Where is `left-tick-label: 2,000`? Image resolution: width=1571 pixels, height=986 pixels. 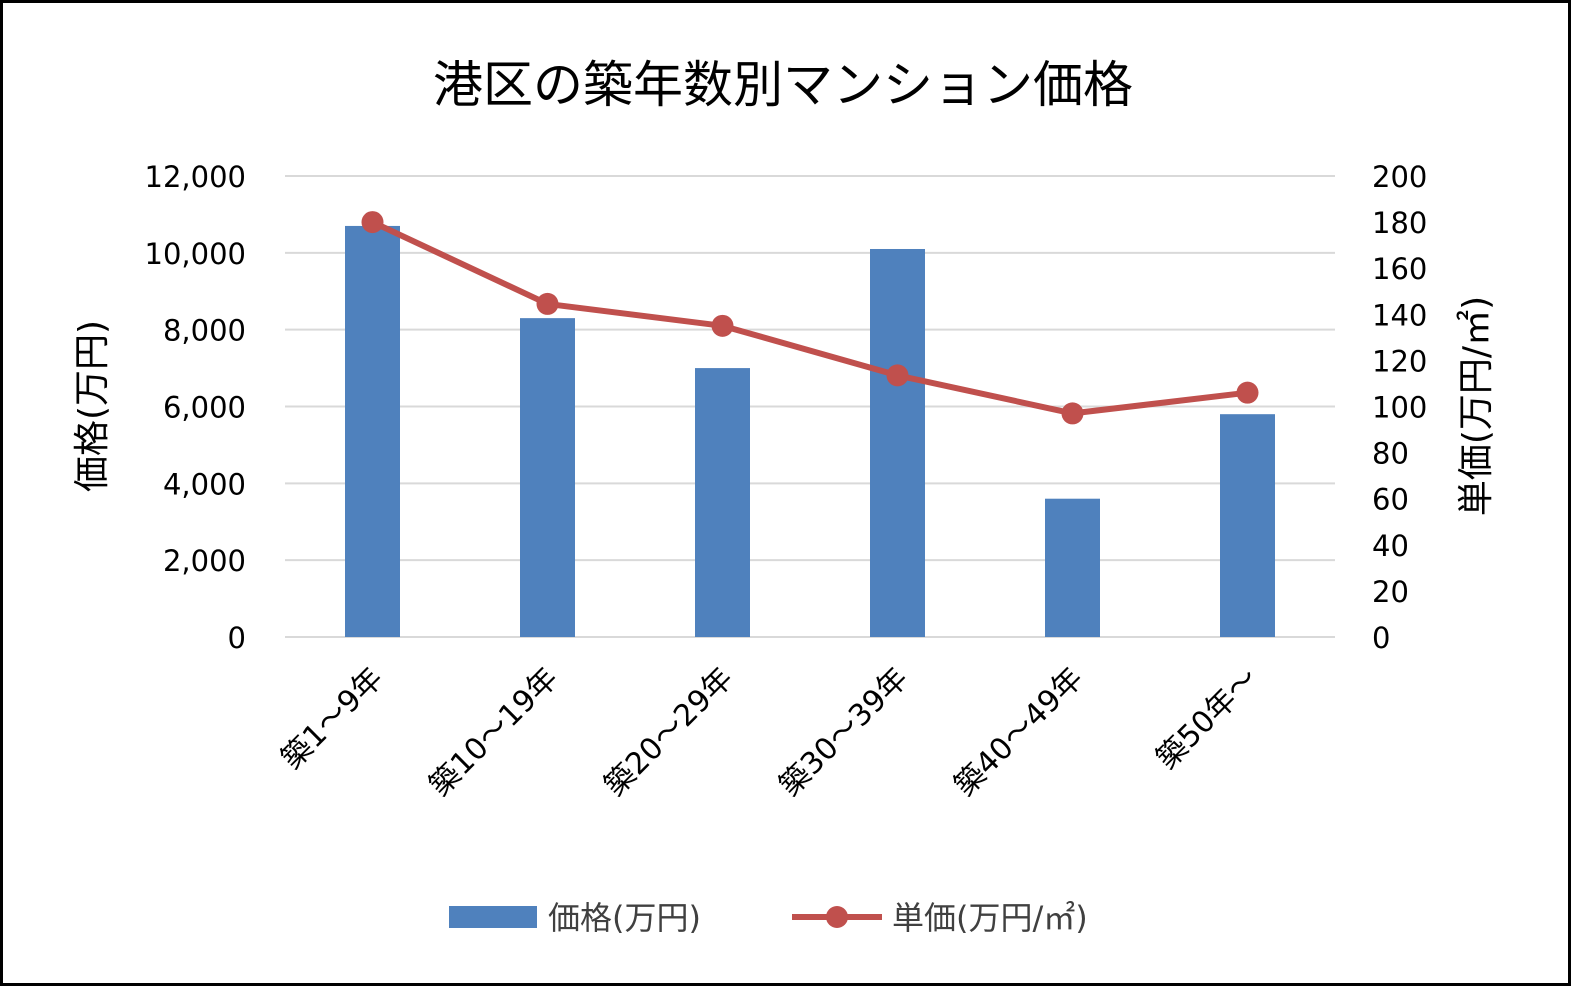
left-tick-label: 2,000 is located at coordinates (204, 561).